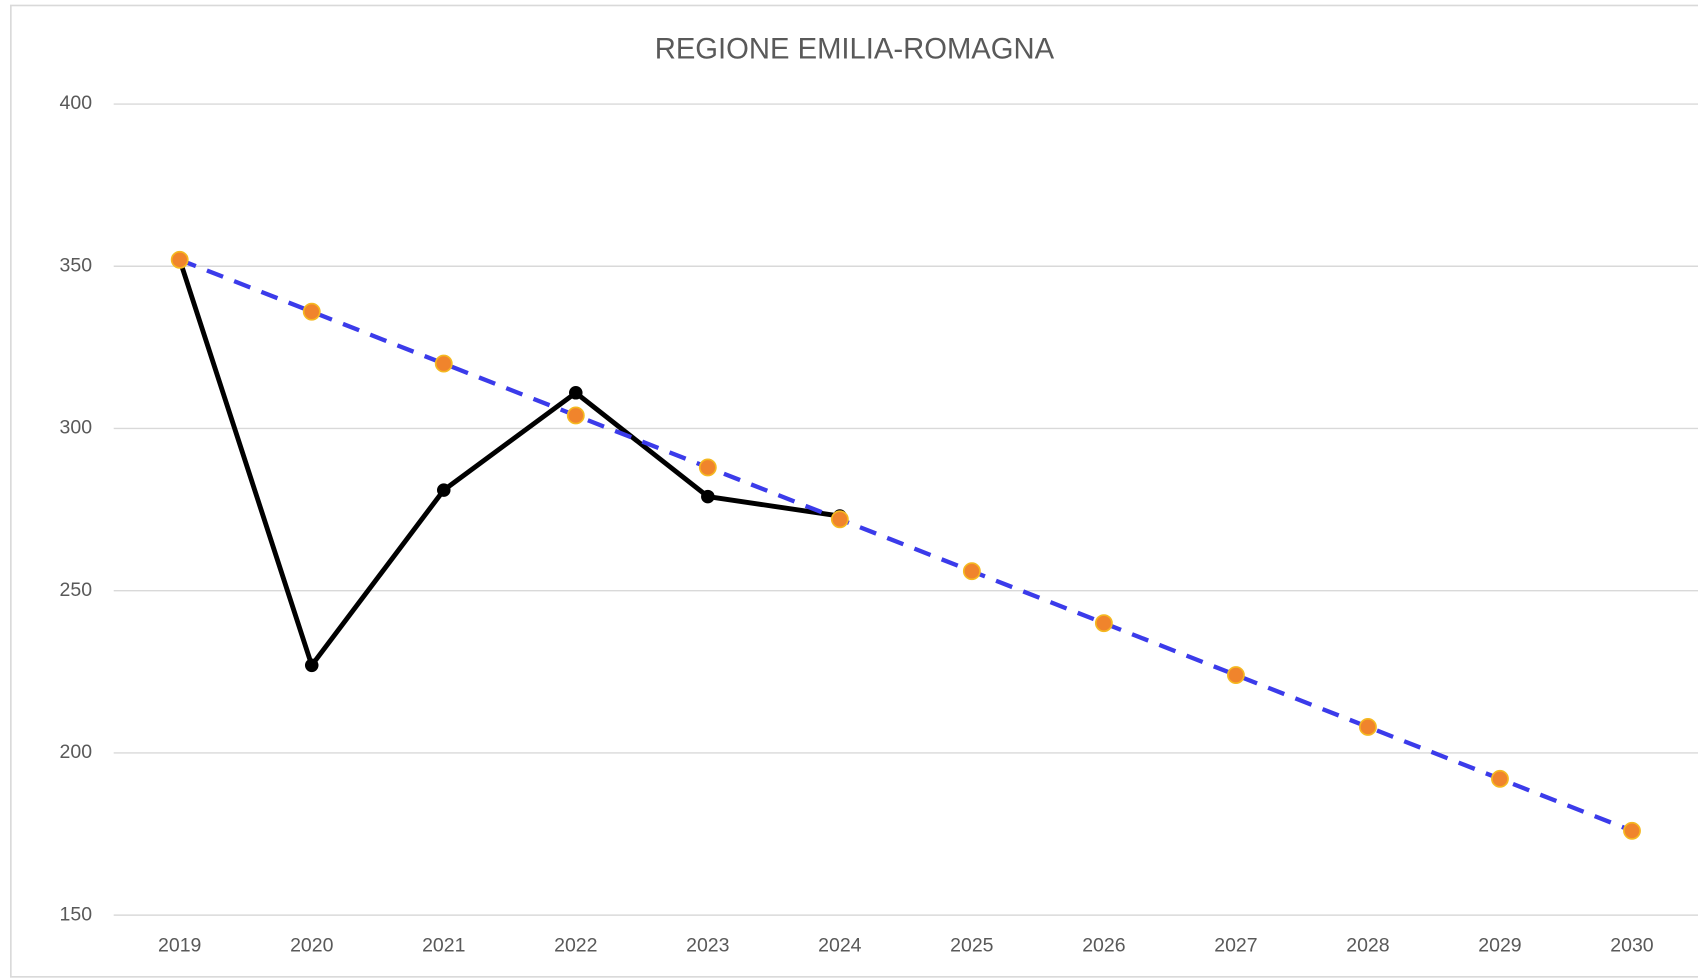 The width and height of the screenshot is (1698, 978). Describe the element at coordinates (312, 946) in the screenshot. I see `x-tick-label: 2020` at that location.